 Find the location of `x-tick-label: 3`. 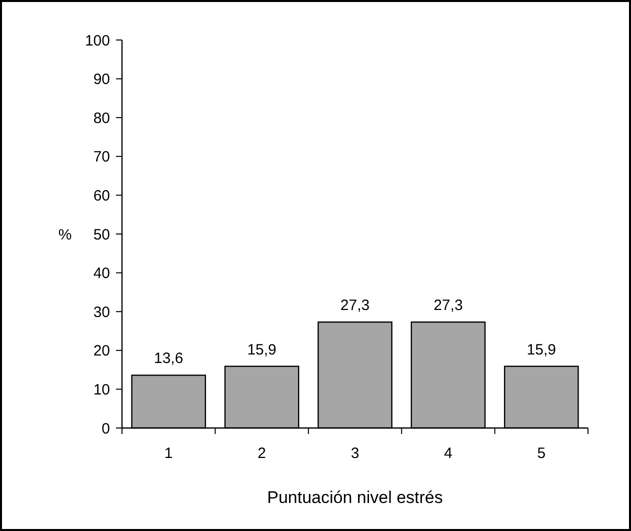

x-tick-label: 3 is located at coordinates (355, 453).